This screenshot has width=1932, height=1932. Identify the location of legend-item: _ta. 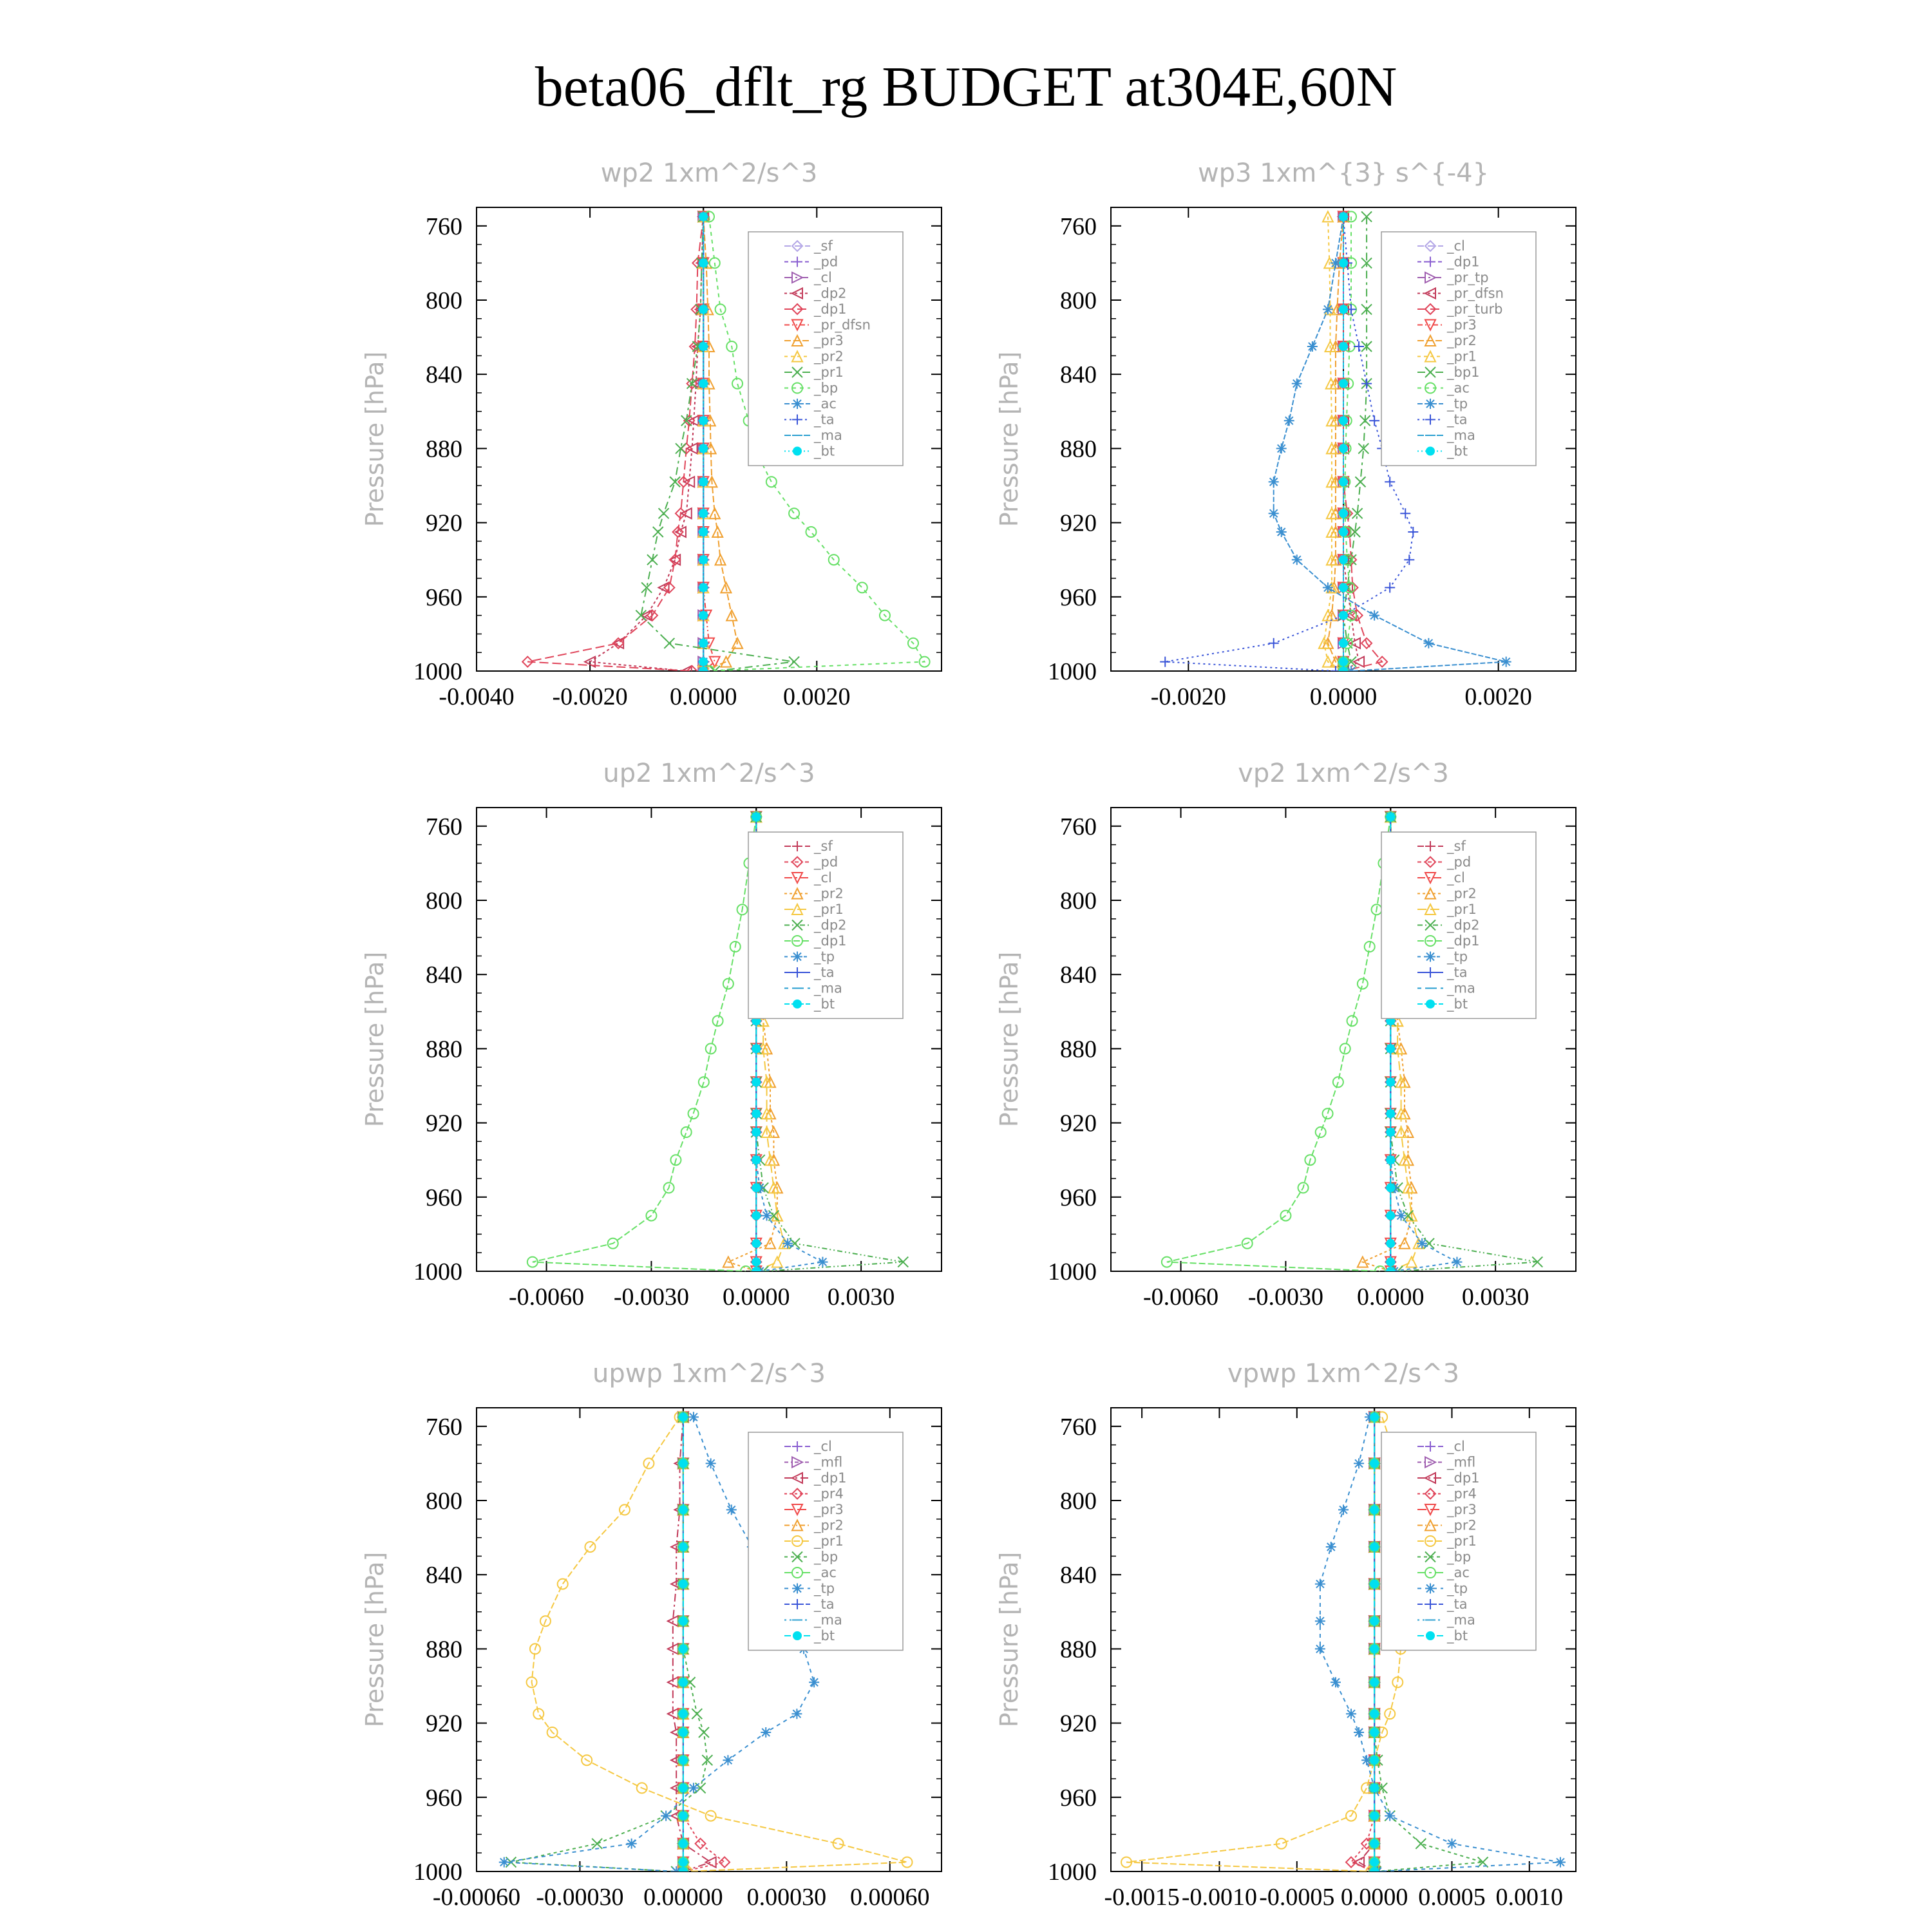
(1442, 1605).